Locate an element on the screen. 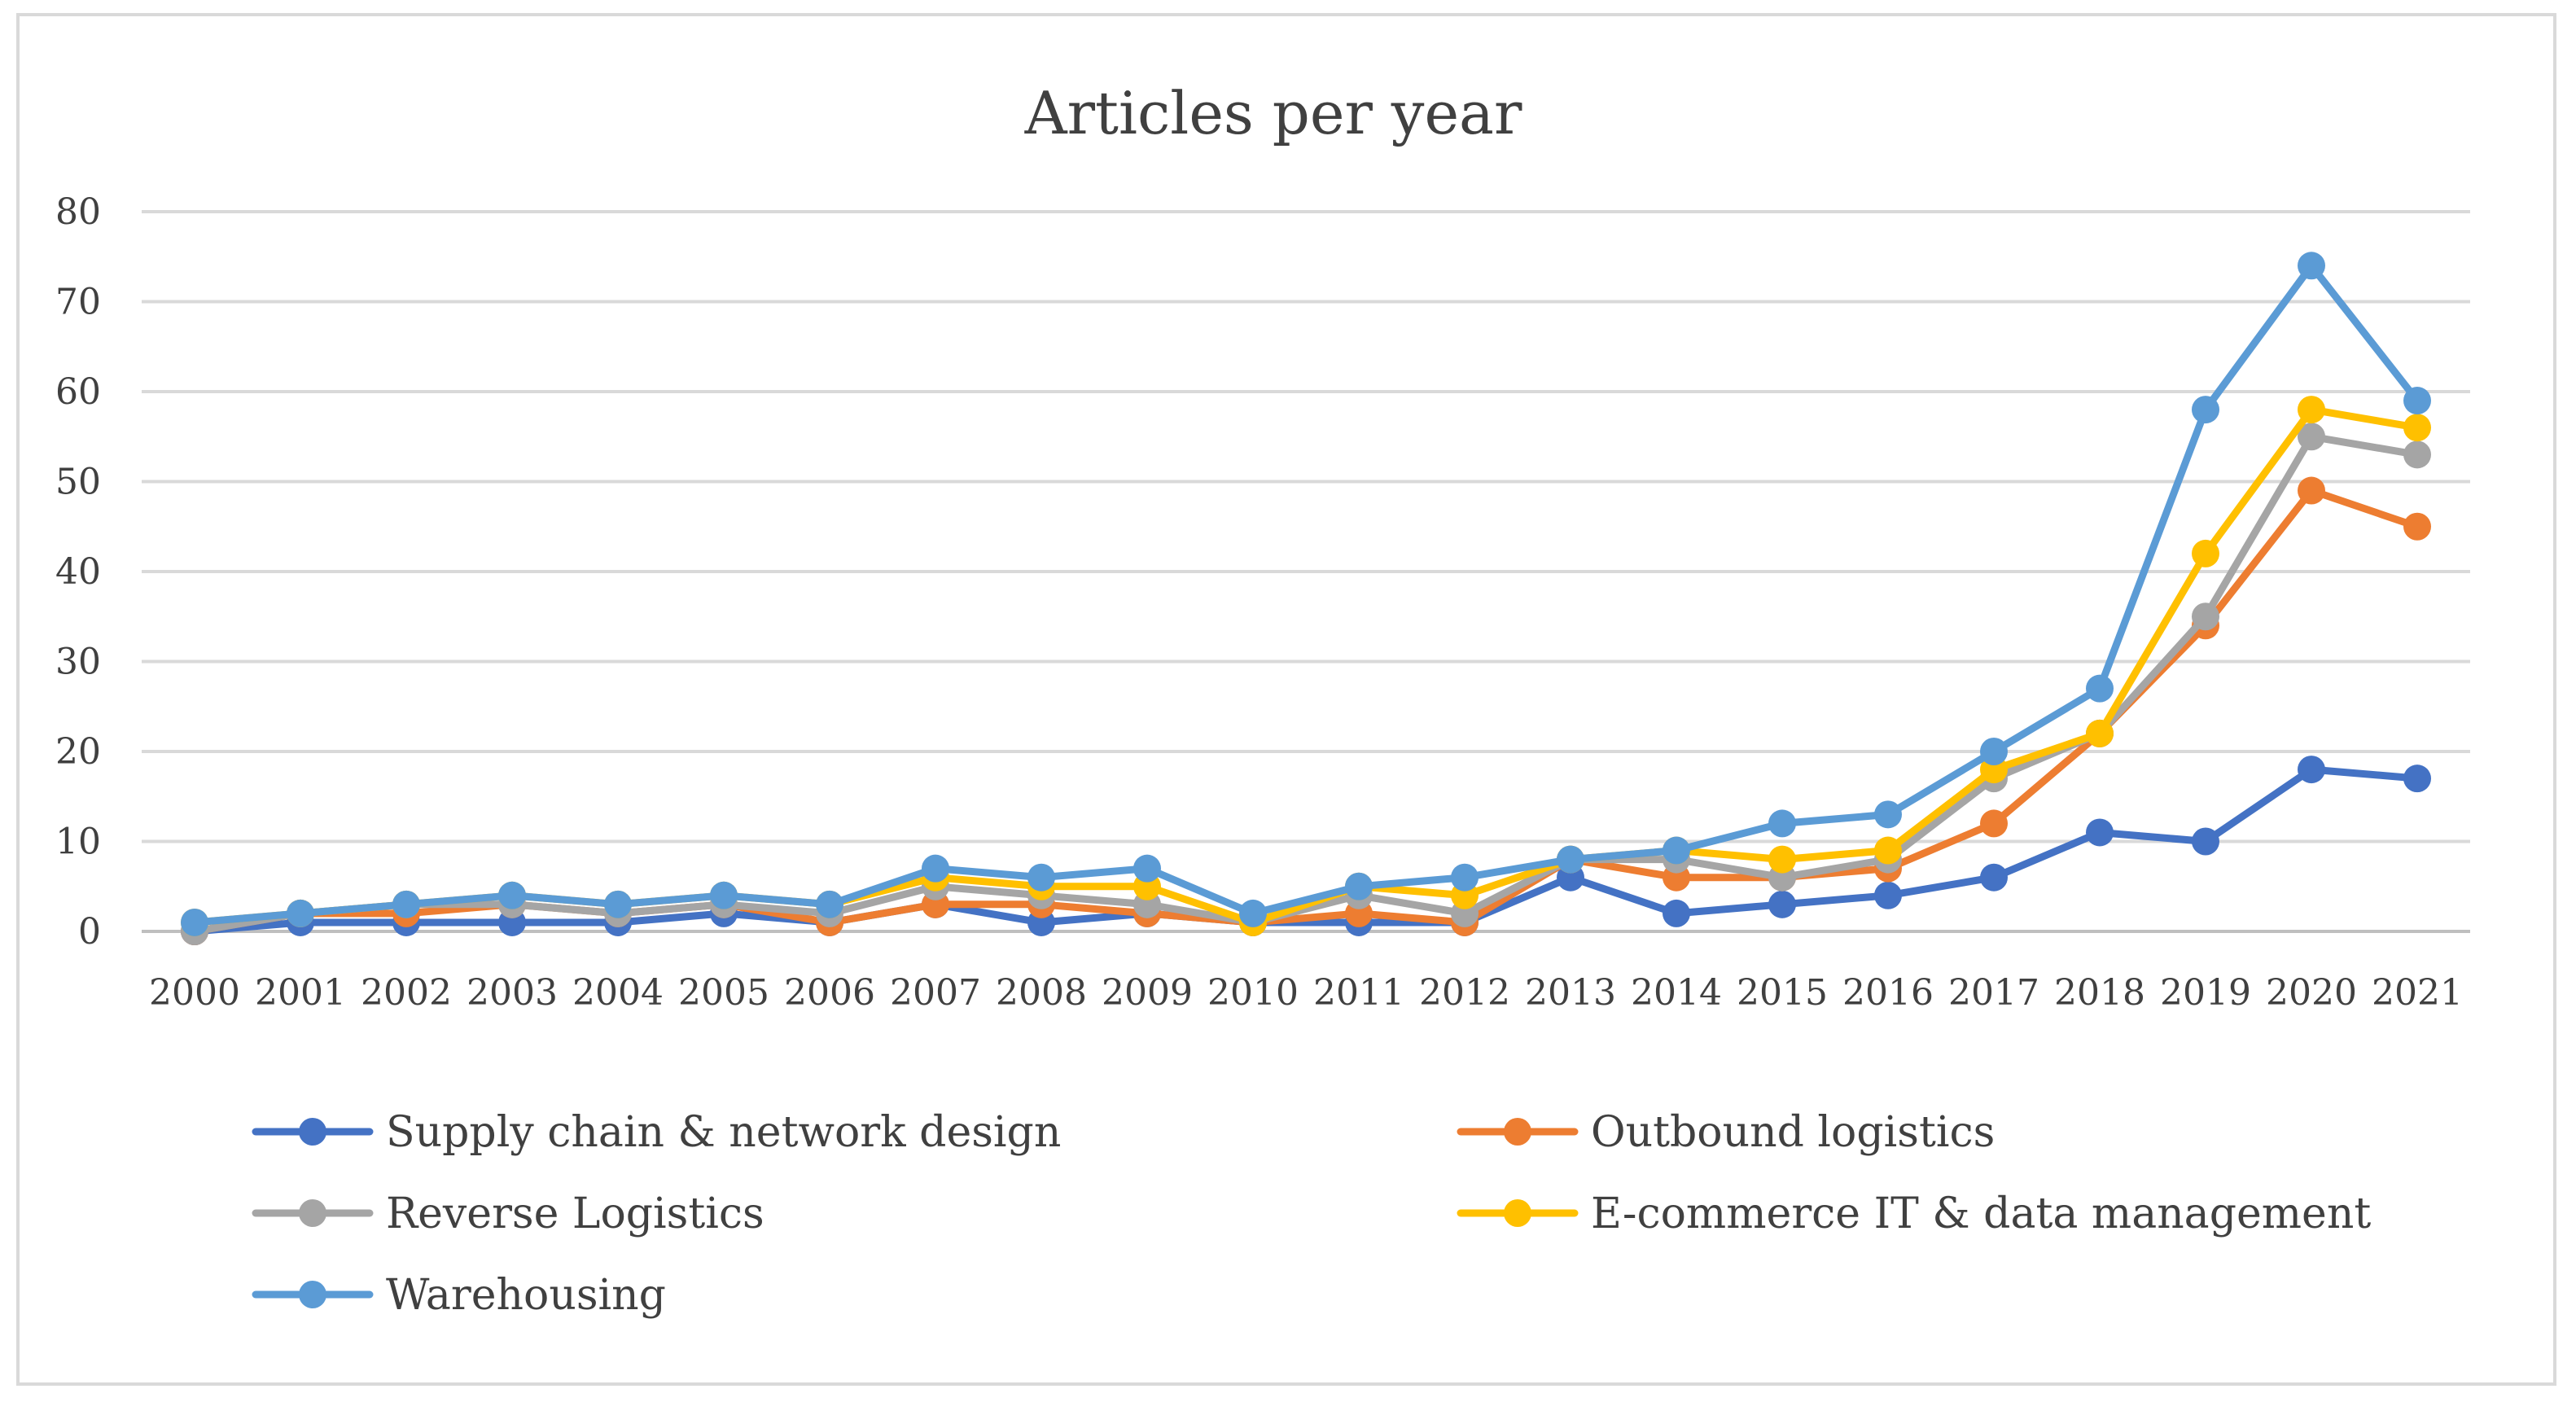 The image size is (2576, 1402). legend-entry: Outbound logistics is located at coordinates (1726, 1132).